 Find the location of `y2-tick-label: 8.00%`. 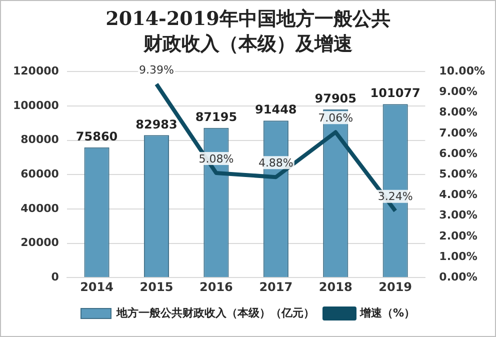

y2-tick-label: 8.00% is located at coordinates (458, 112).